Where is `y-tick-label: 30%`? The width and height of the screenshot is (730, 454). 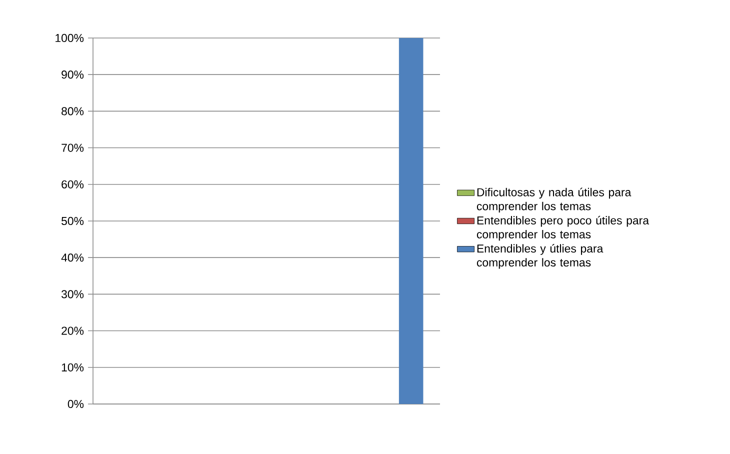 y-tick-label: 30% is located at coordinates (72, 294).